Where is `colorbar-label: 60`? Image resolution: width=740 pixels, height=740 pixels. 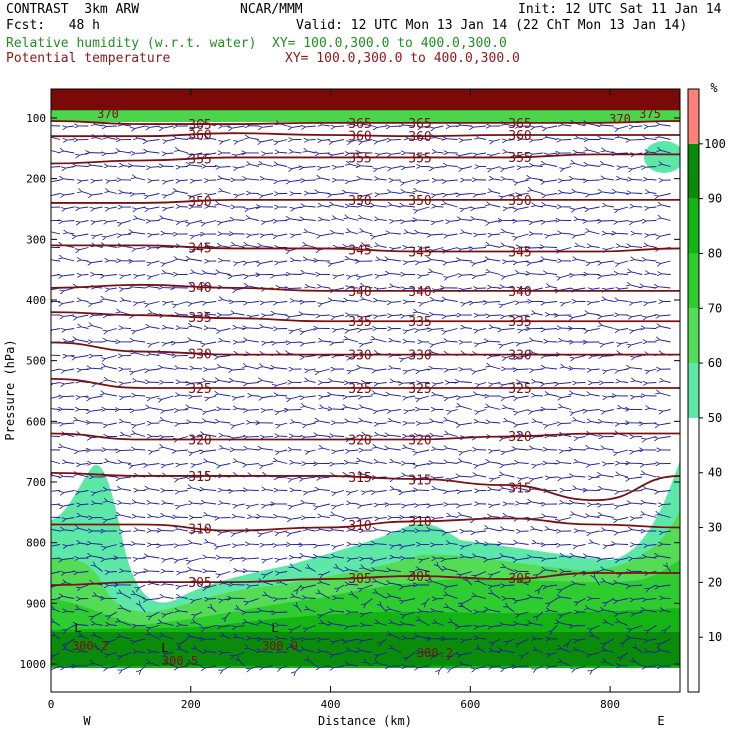
colorbar-label: 60 is located at coordinates (715, 363).